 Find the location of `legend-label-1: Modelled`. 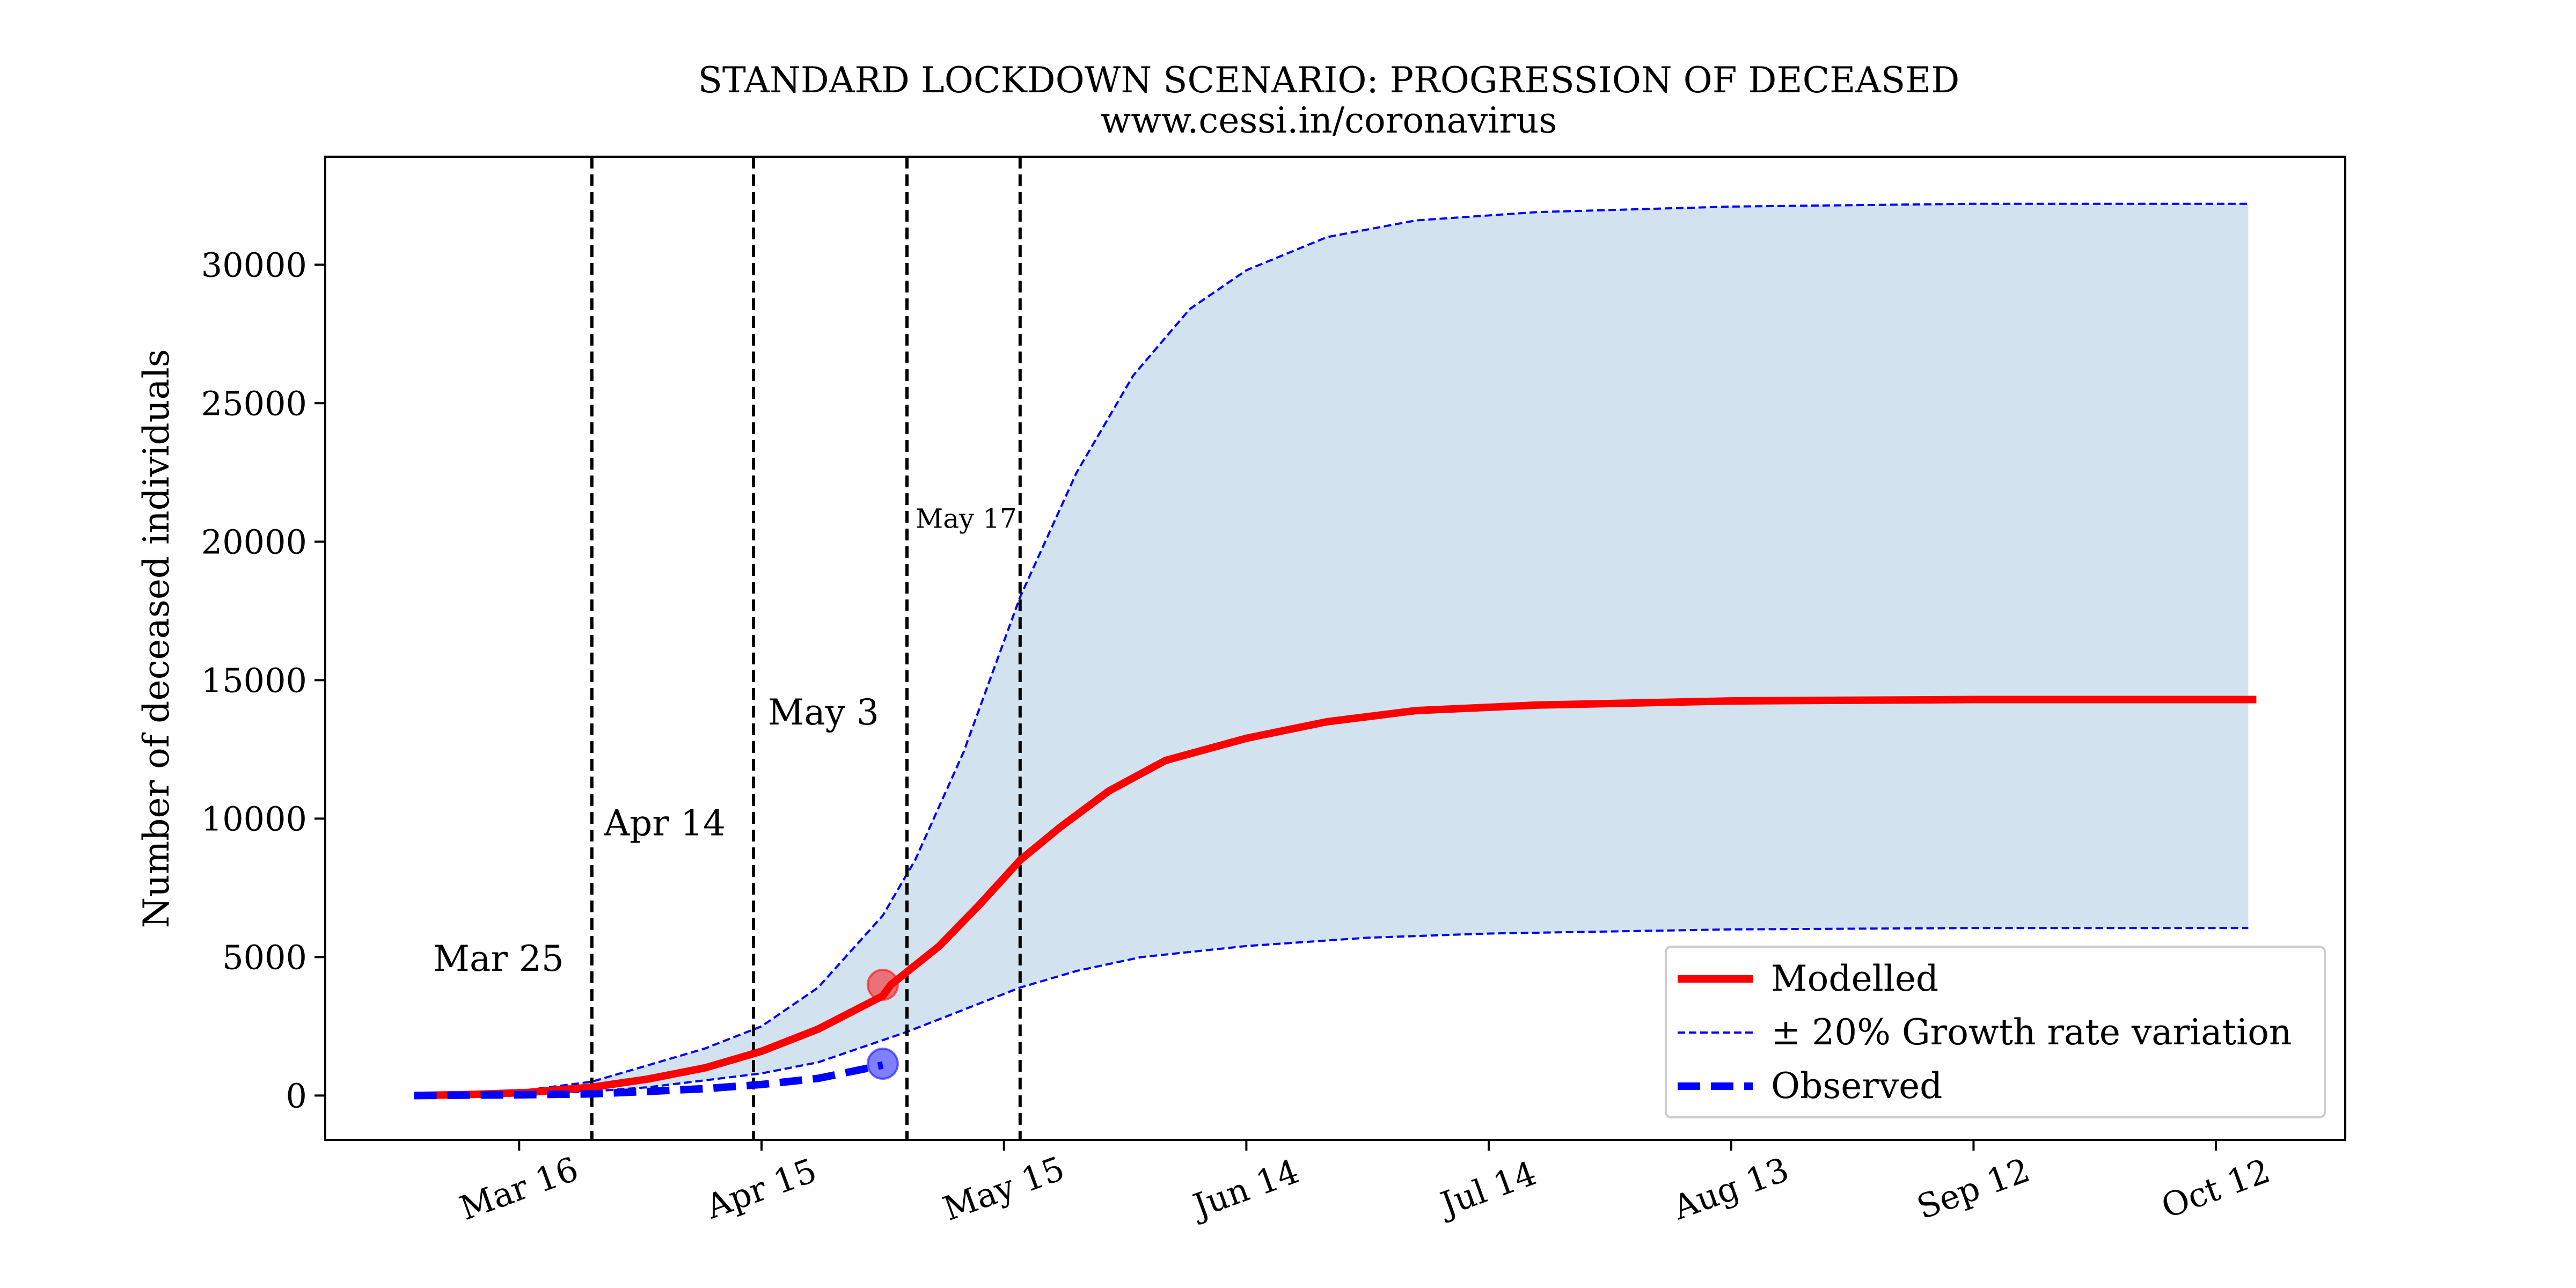

legend-label-1: Modelled is located at coordinates (1854, 978).